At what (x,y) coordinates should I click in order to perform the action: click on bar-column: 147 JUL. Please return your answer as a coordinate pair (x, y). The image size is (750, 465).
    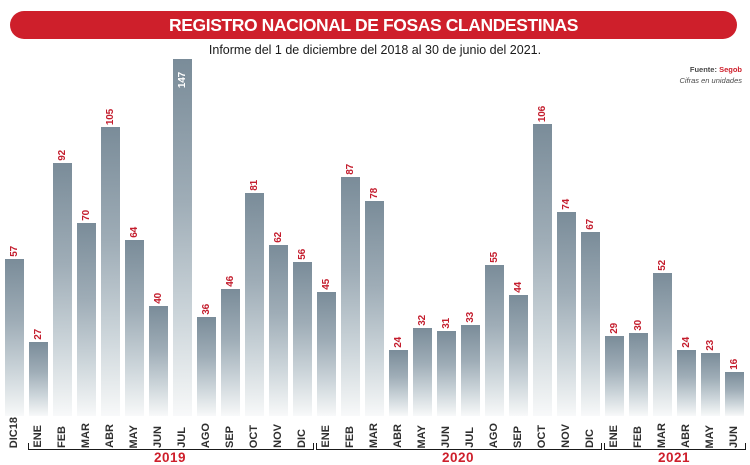
    Looking at the image, I should click on (182, 260).